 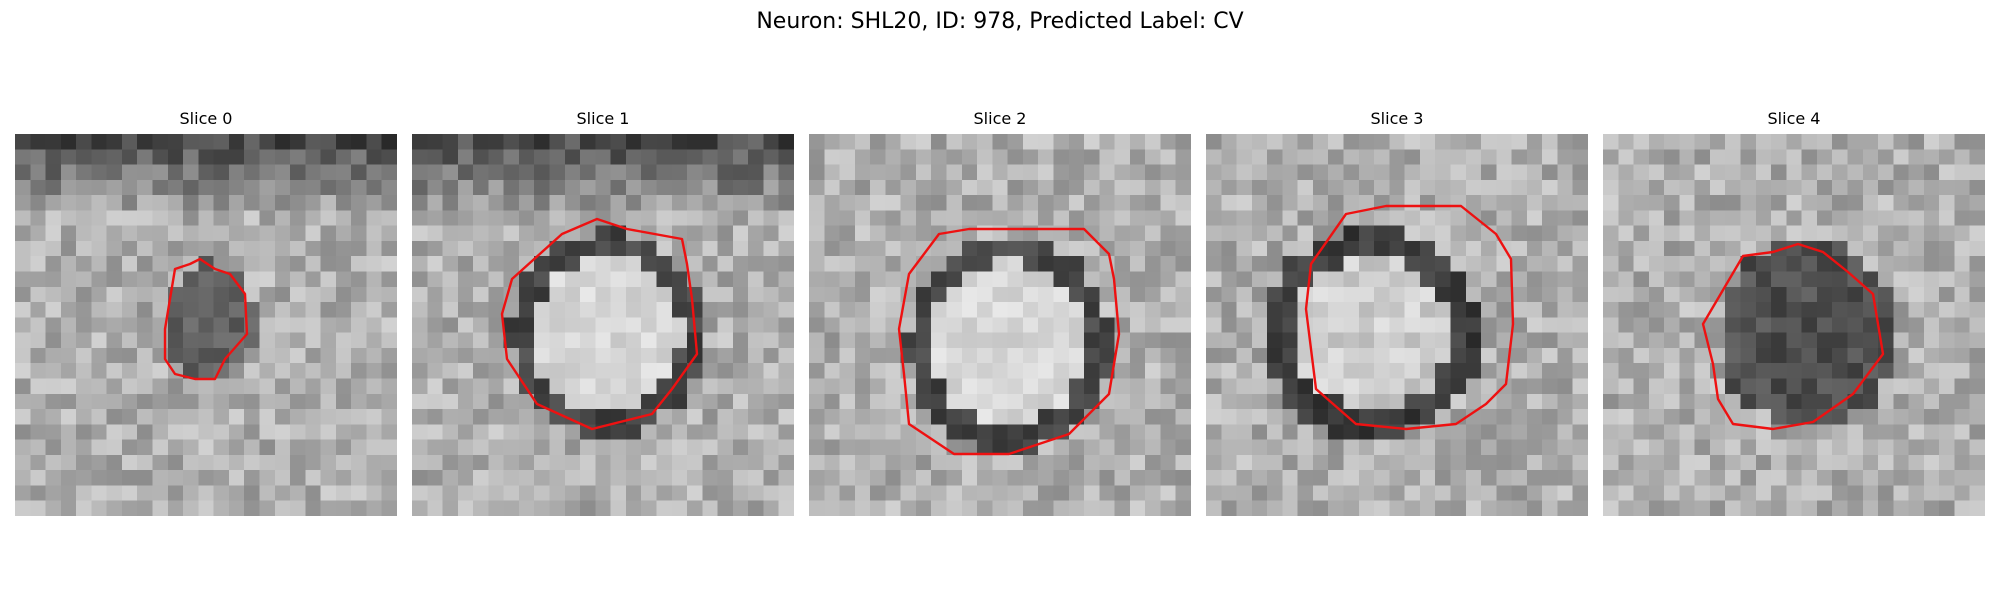 I want to click on slice-title: Slice 0, so click(x=206, y=118).